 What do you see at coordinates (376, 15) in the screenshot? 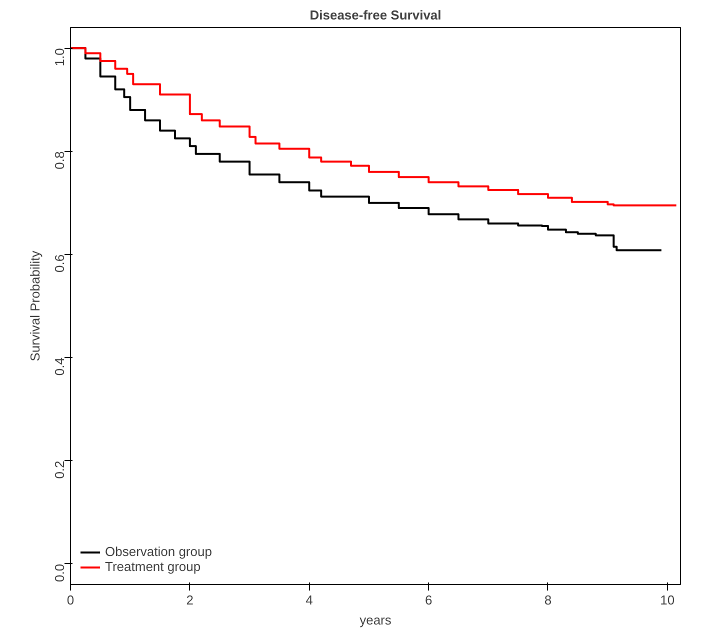
I see `chart-title: Disease-free Survival` at bounding box center [376, 15].